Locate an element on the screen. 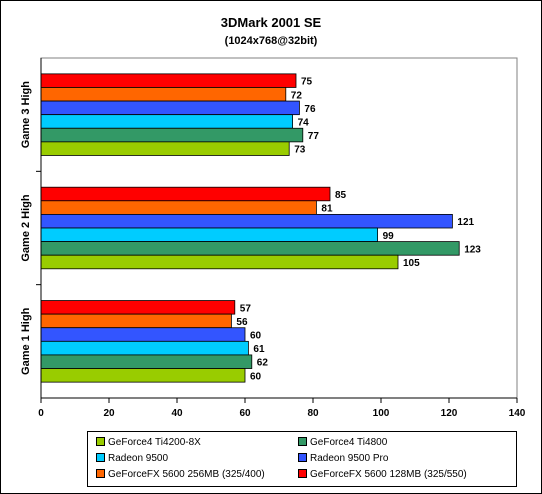  legend-label: Radeon 9500 Pro is located at coordinates (349, 458).